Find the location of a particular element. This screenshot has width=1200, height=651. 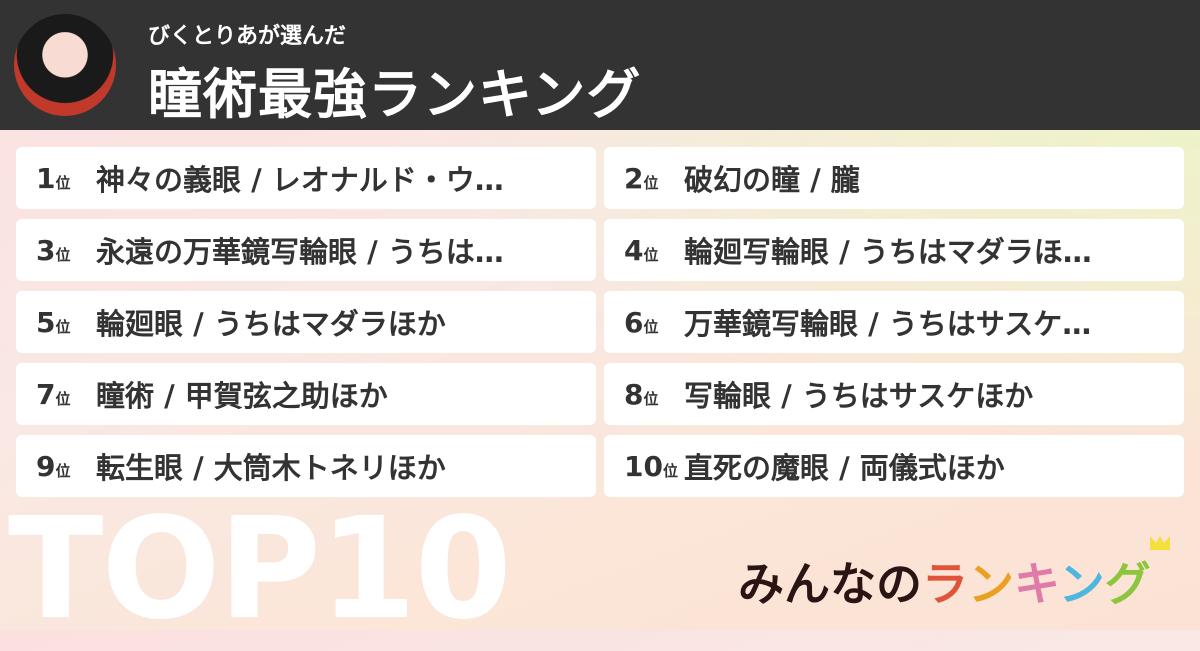

rank-number: 9位 is located at coordinates (53, 466).